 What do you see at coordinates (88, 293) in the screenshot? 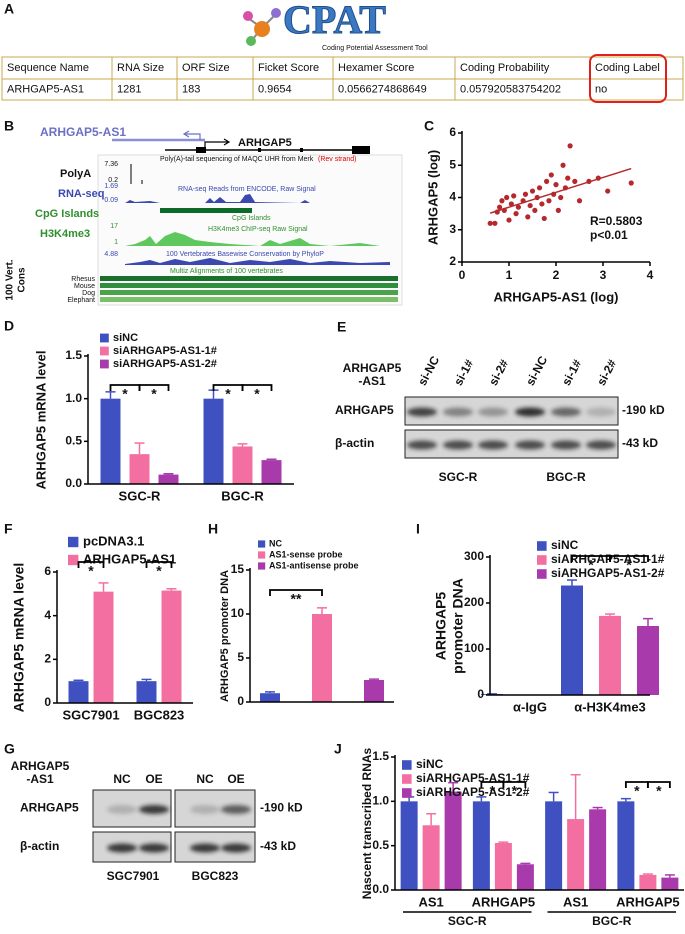
I see `species-label: Dog` at bounding box center [88, 293].